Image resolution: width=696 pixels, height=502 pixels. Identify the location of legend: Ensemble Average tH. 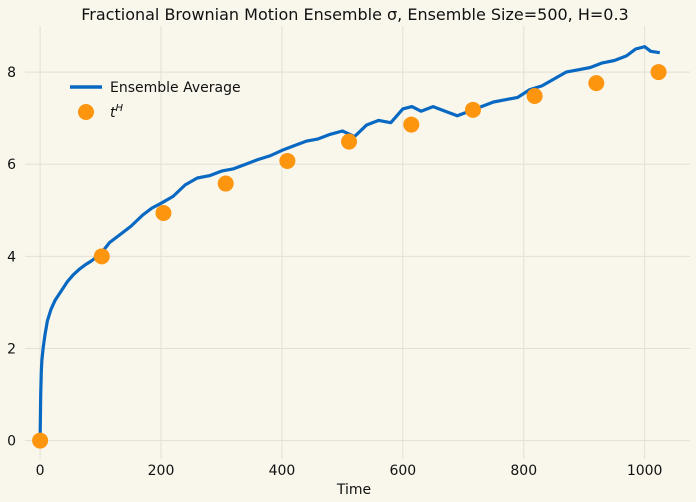
(155, 100).